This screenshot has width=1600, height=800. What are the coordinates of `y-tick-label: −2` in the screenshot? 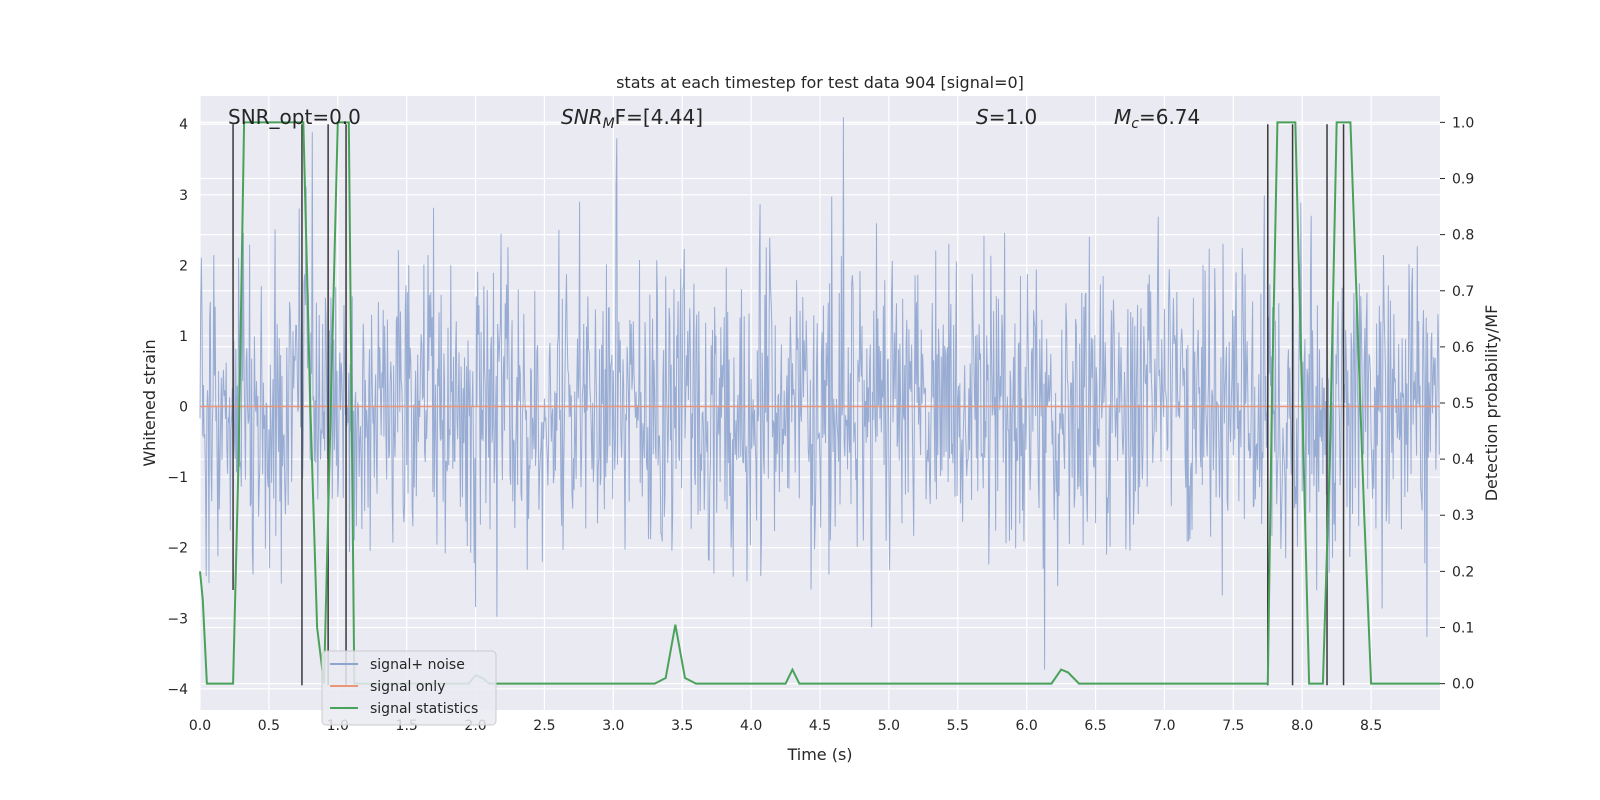 It's located at (177, 549).